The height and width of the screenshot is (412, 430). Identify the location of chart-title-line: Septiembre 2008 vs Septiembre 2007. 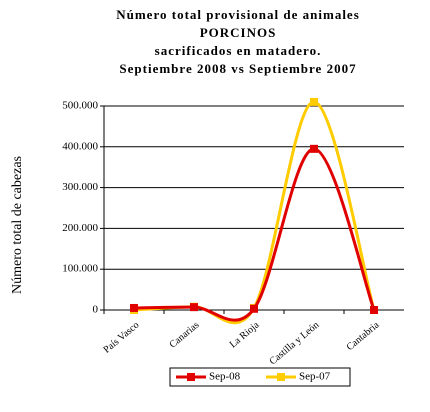
(237, 68).